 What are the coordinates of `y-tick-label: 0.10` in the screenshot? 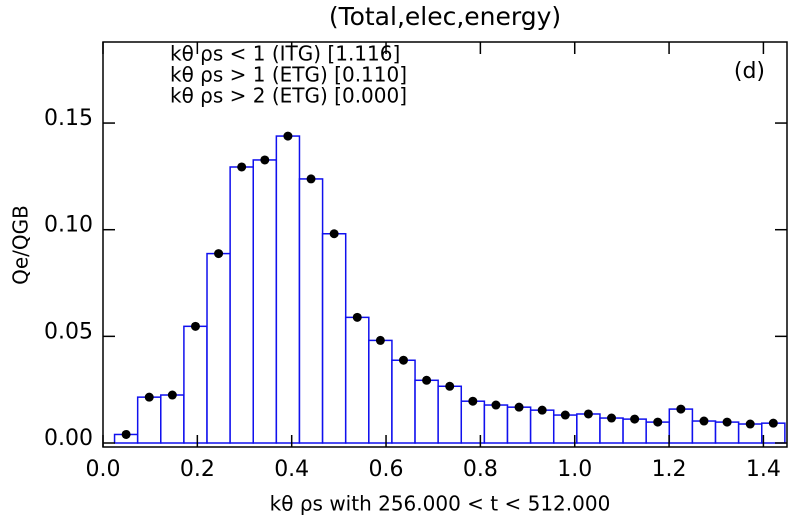 It's located at (68, 225).